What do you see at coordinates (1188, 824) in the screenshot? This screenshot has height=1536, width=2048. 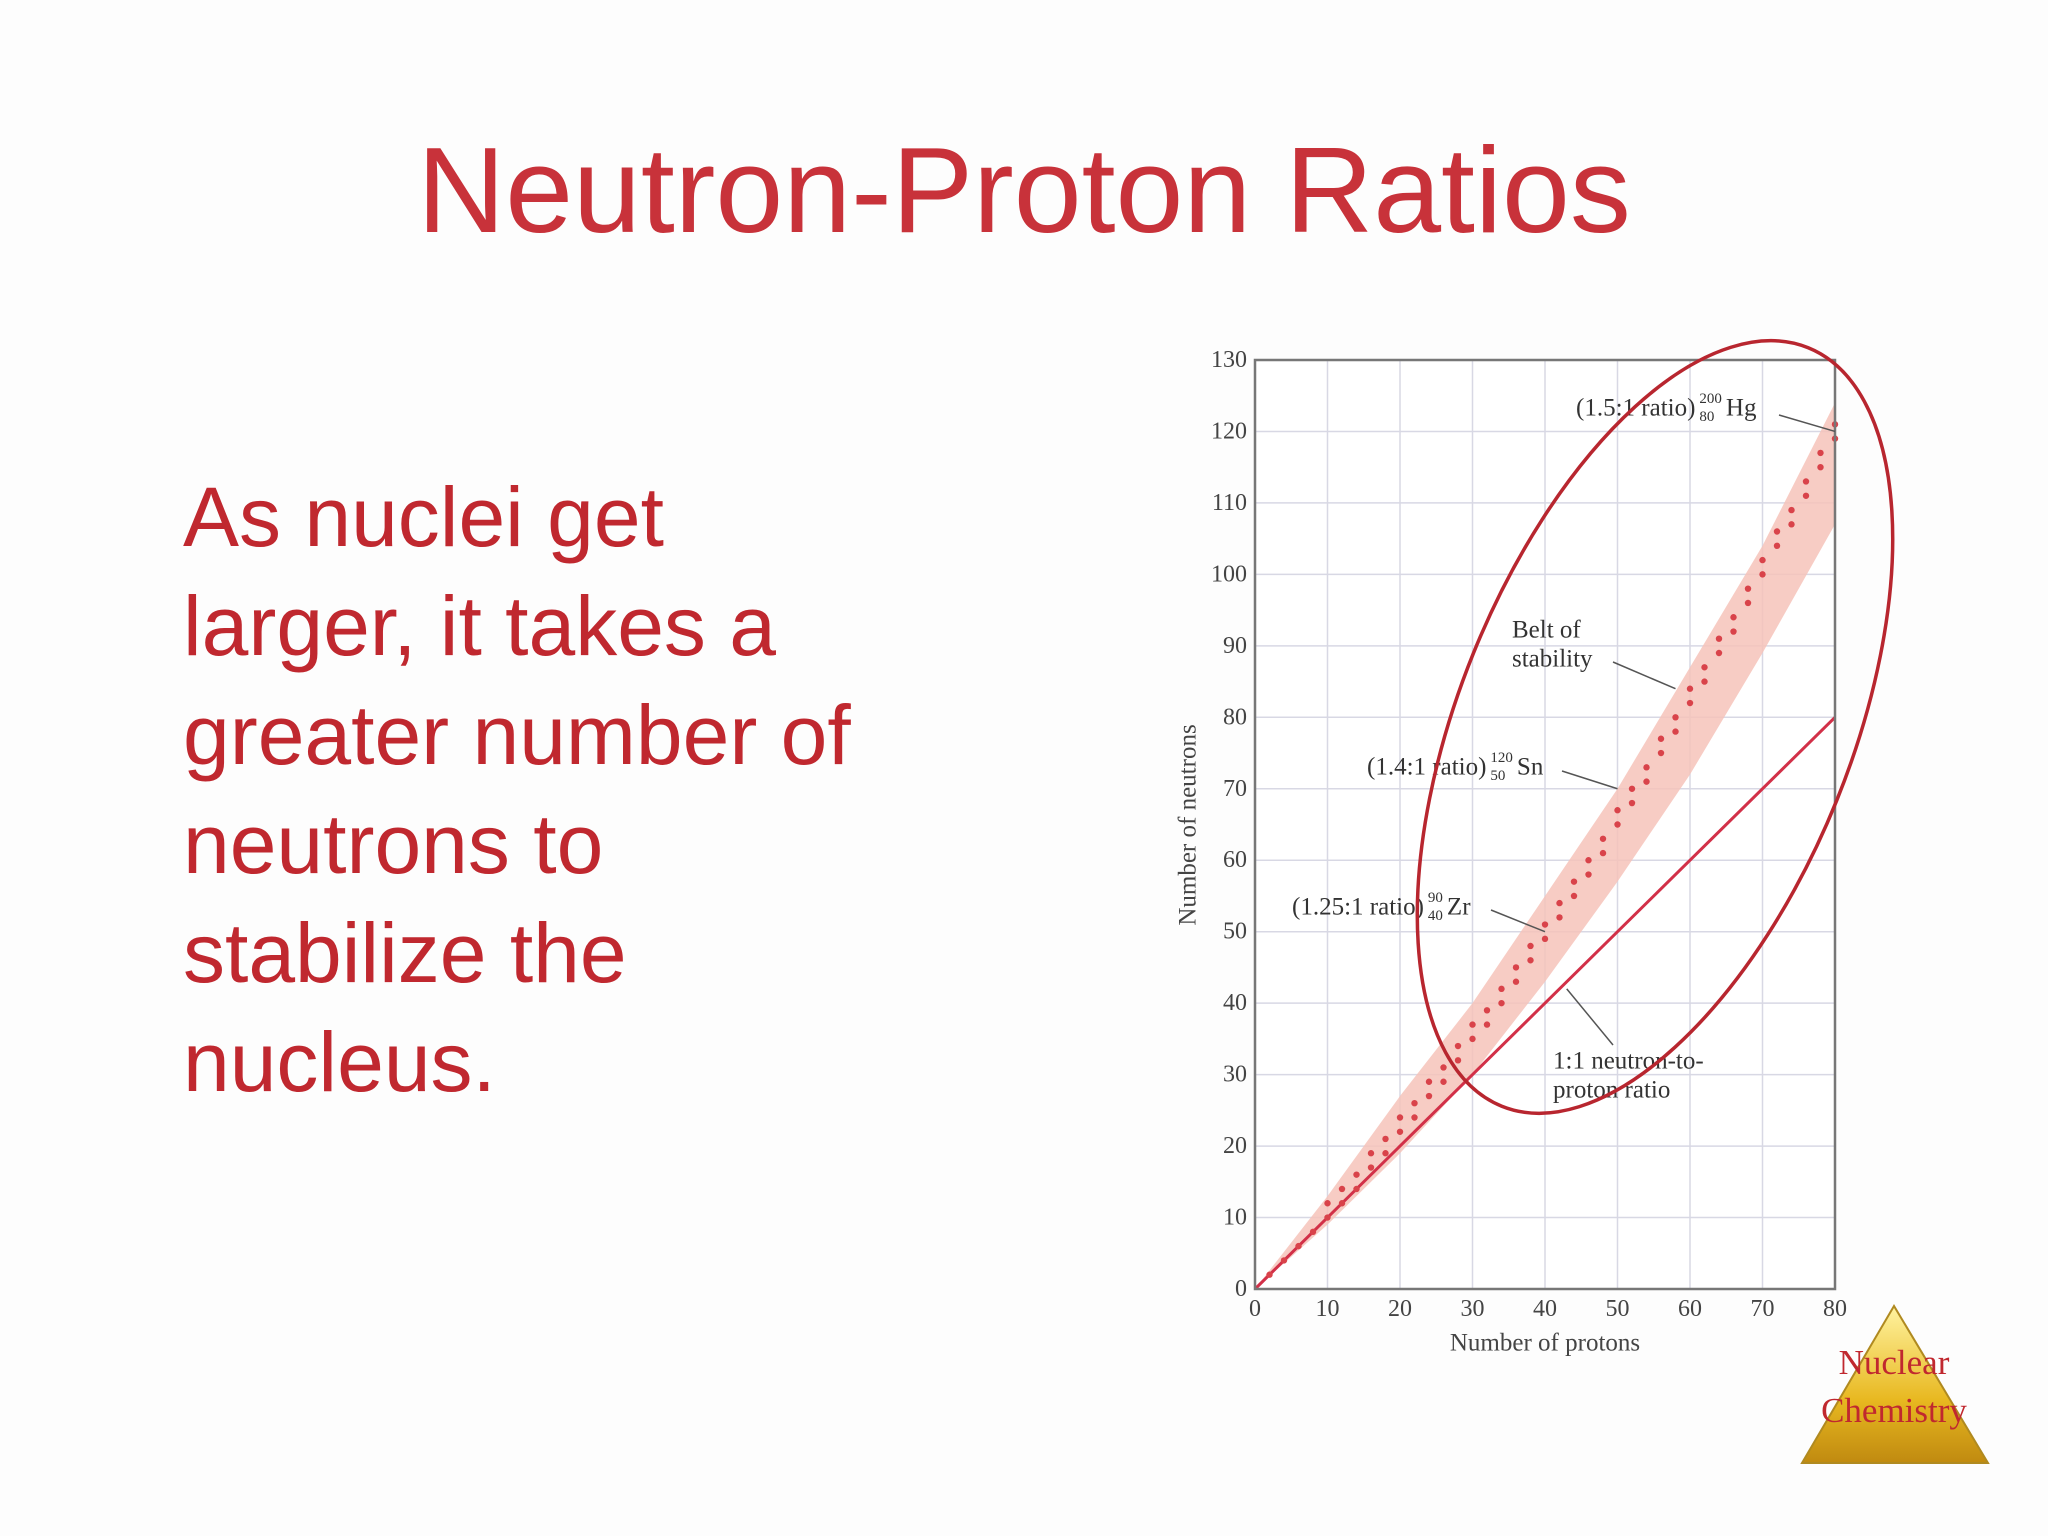 I see `y-axis-label: Number of neutrons` at bounding box center [1188, 824].